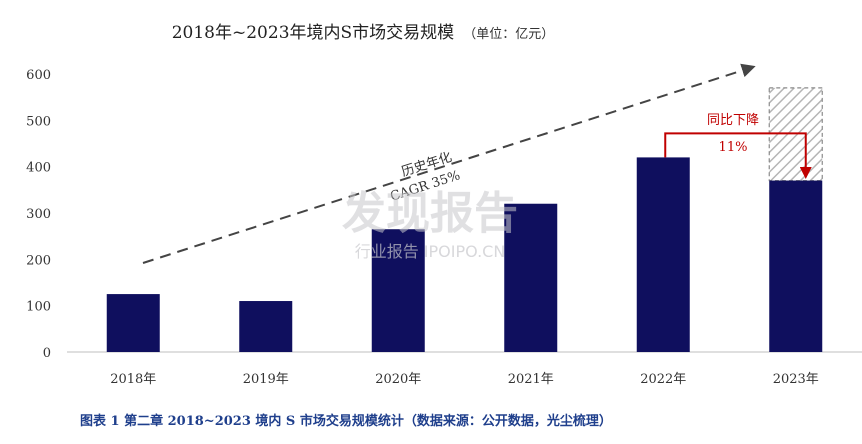 The image size is (862, 444). Describe the element at coordinates (266, 326) in the screenshot. I see `bar-2019年` at that location.